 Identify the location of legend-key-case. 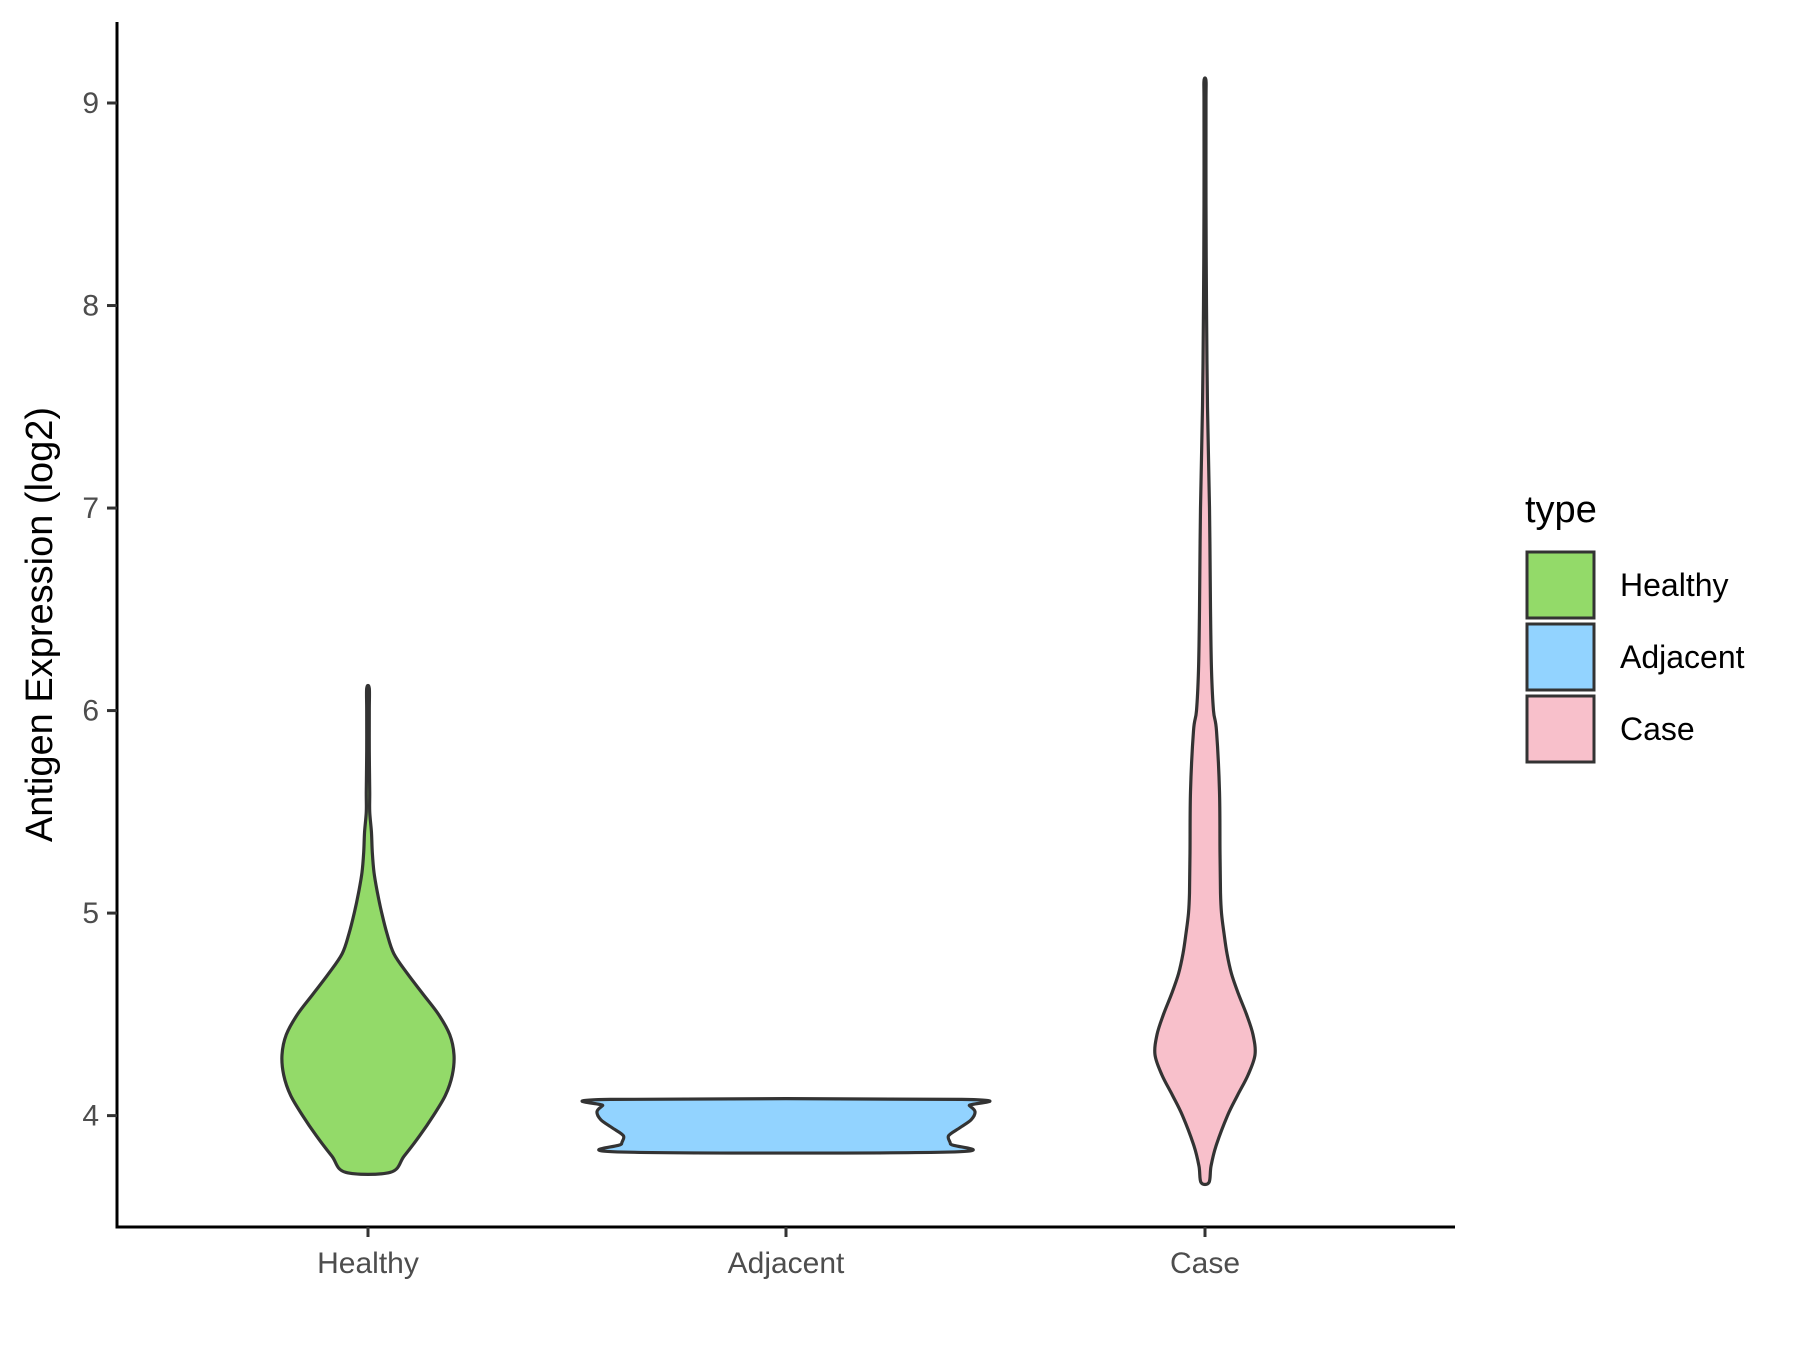
(1560, 729).